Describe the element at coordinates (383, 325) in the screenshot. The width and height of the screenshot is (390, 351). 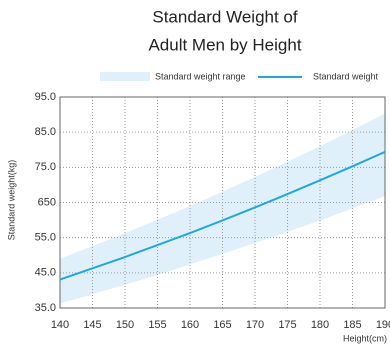
I see `x-tick-label: 190` at that location.